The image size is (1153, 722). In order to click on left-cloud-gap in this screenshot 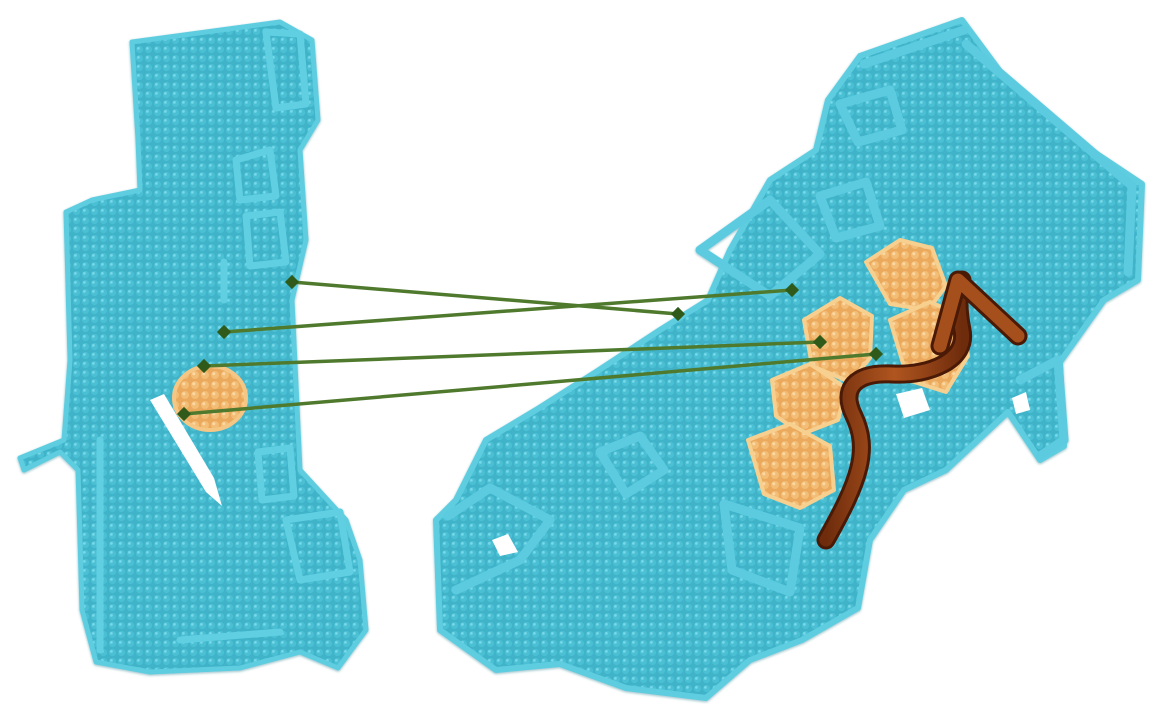, I will do `click(186, 450)`.